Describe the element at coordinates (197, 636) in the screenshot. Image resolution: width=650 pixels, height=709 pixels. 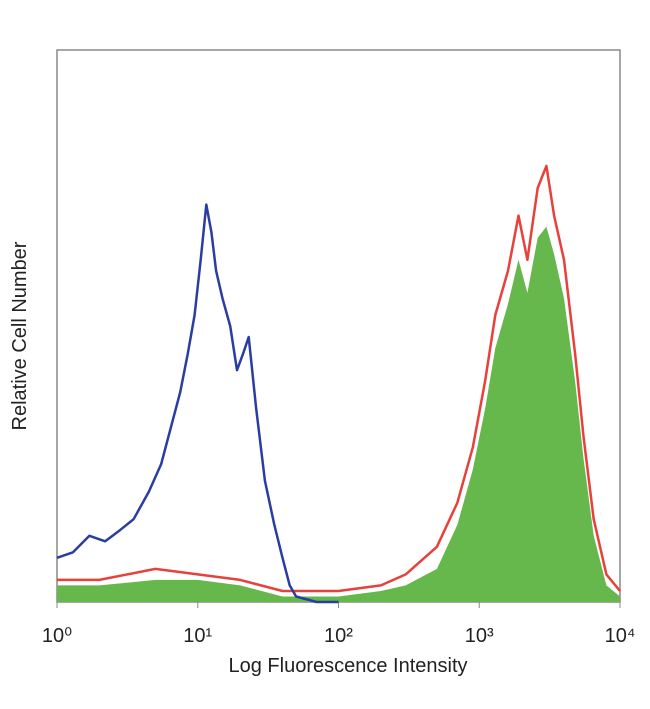
I see `x-tick-label: 10¹` at that location.